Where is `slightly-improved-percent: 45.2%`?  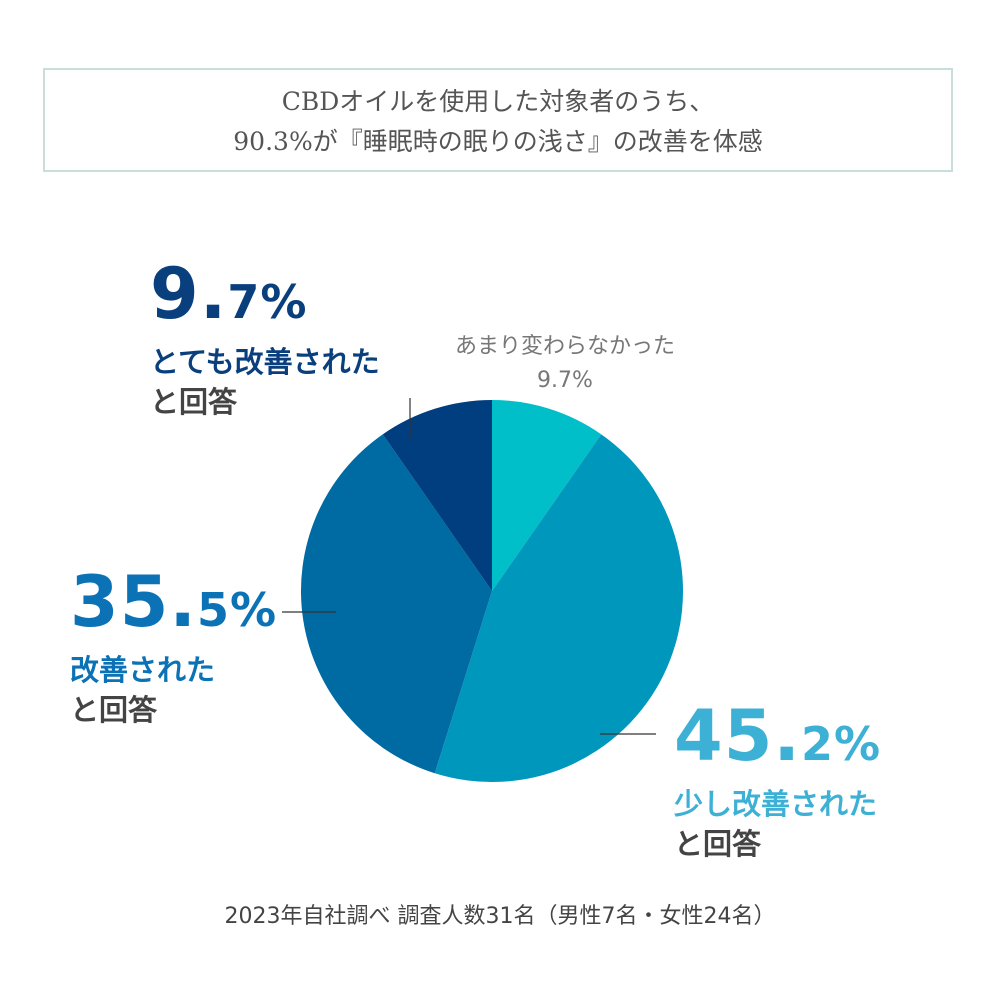
slightly-improved-percent: 45.2% is located at coordinates (778, 736).